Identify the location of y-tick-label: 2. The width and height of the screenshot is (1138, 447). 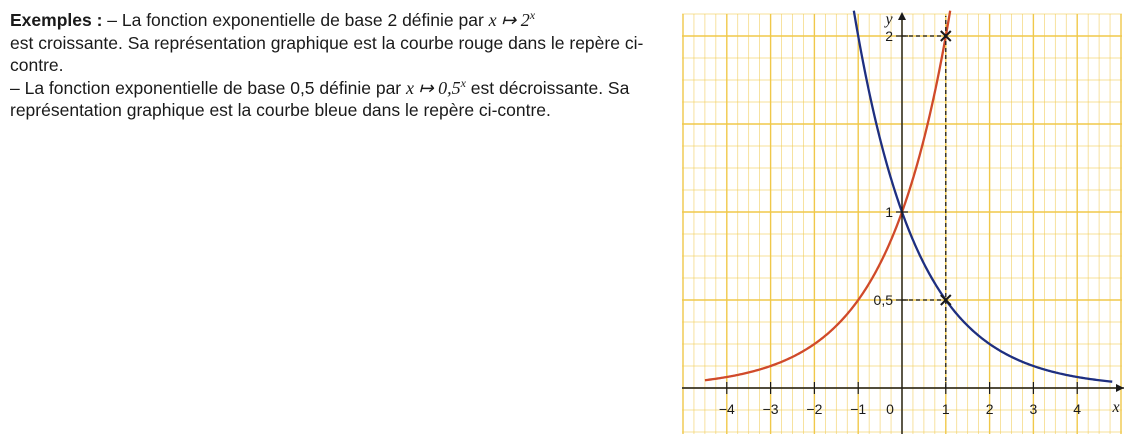
(889, 36).